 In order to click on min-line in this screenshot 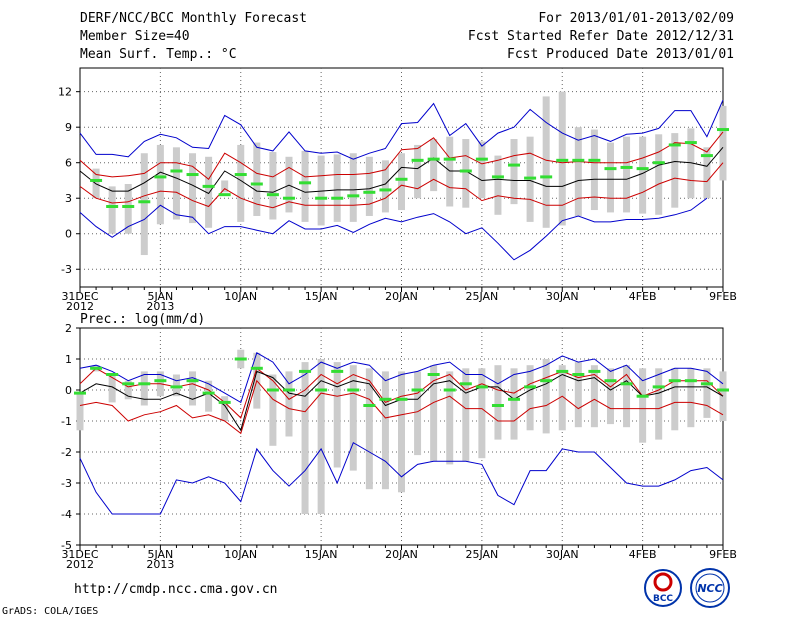, I will do `click(401, 478)`.